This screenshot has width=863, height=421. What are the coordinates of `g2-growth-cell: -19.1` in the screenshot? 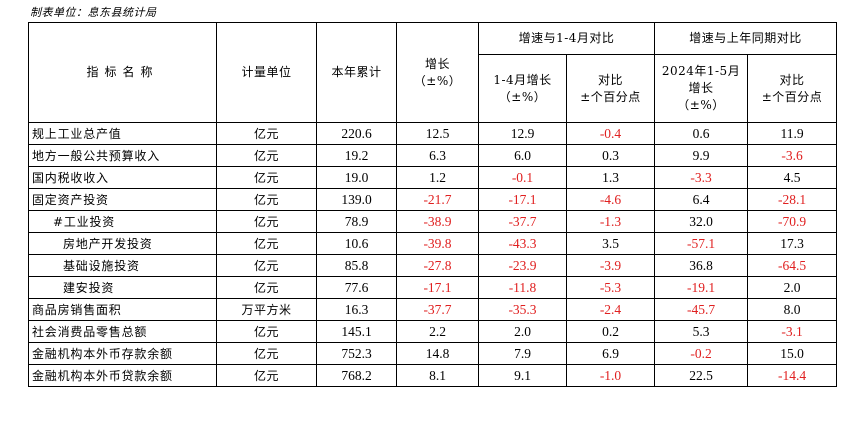 It's located at (701, 287).